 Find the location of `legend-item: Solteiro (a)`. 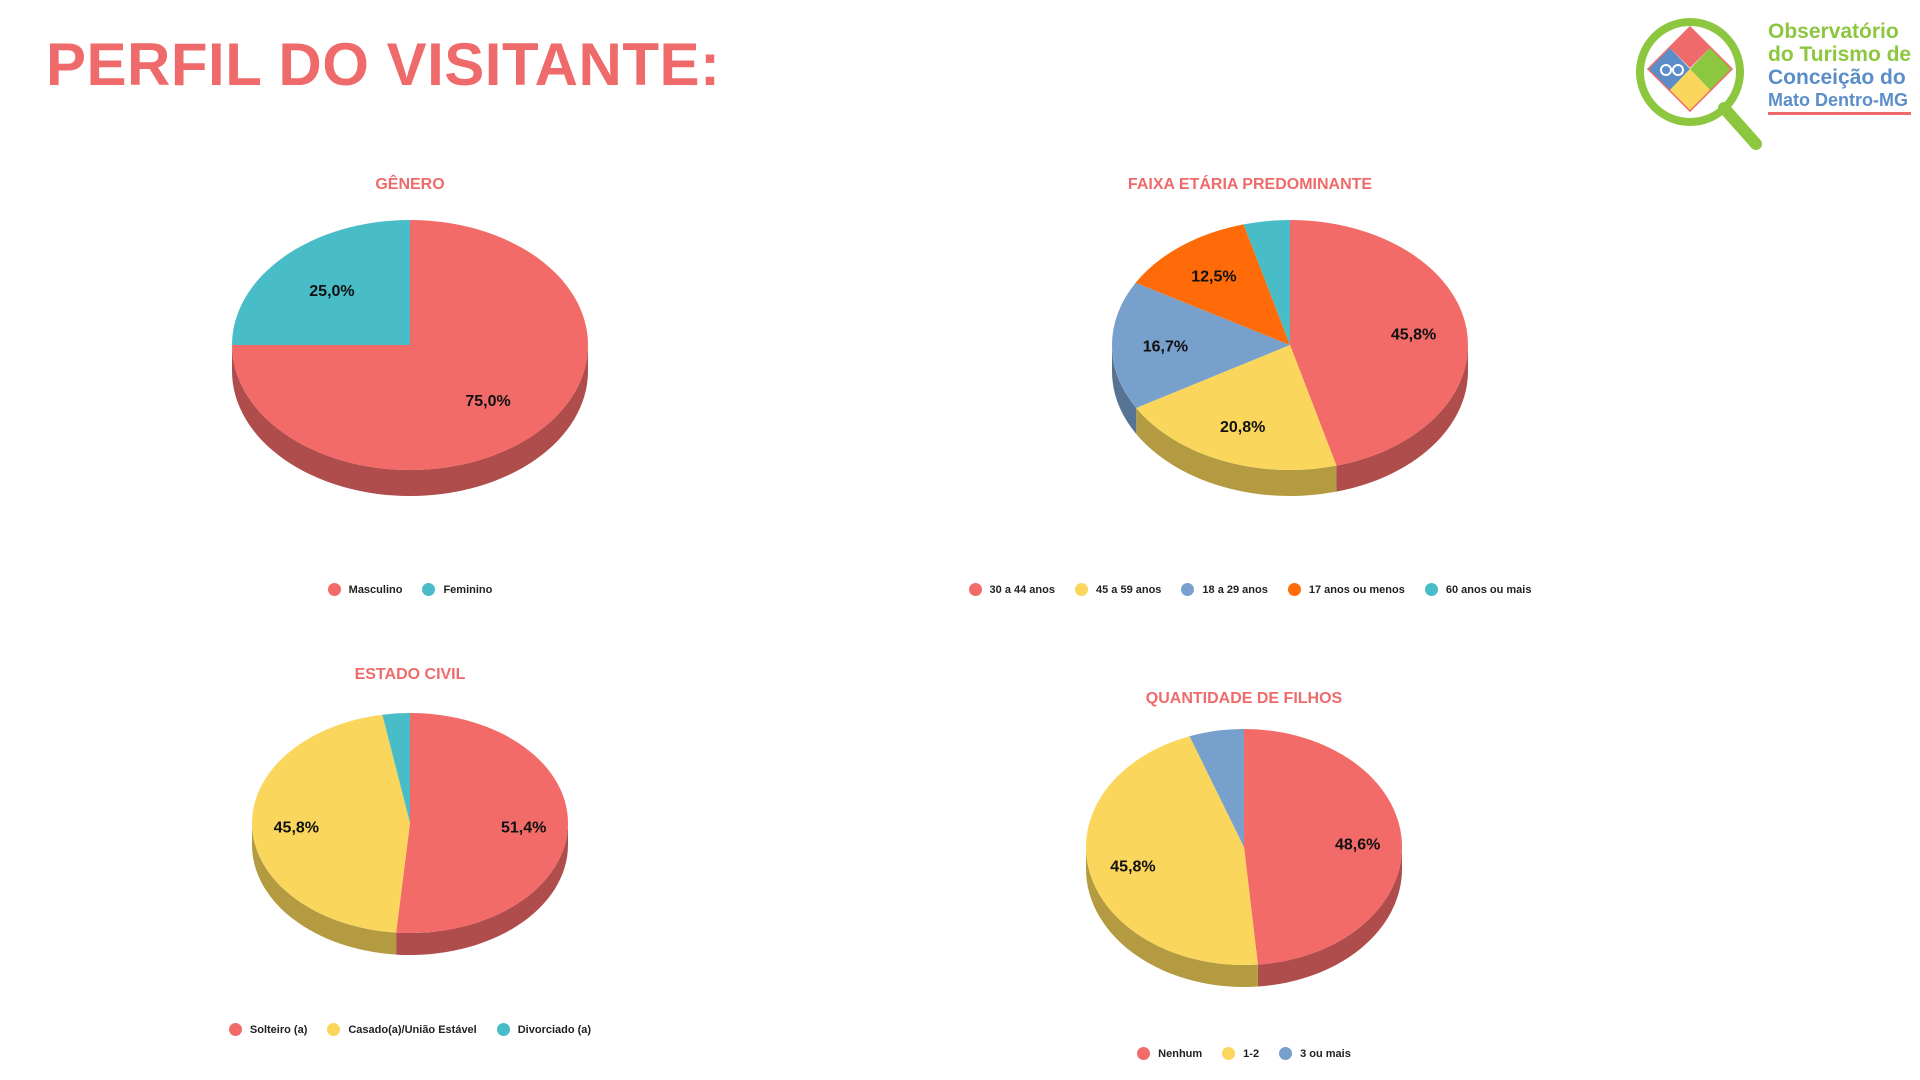

legend-item: Solteiro (a) is located at coordinates (268, 1029).